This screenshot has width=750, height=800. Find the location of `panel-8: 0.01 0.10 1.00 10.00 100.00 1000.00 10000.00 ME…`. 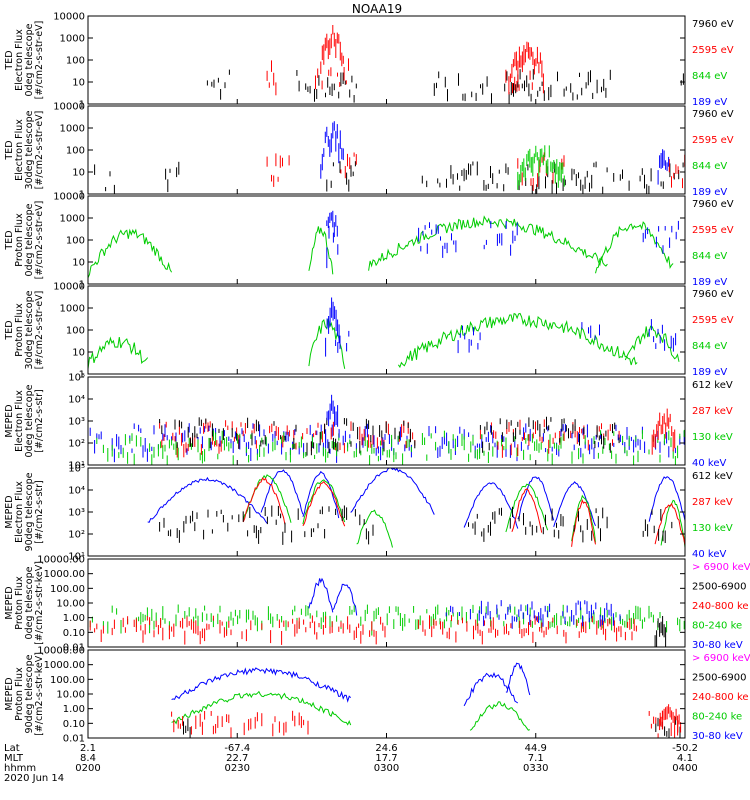

panel-8: 0.01 0.10 1.00 10.00 100.00 1000.00 10000.00 ME… is located at coordinates (377, 695).